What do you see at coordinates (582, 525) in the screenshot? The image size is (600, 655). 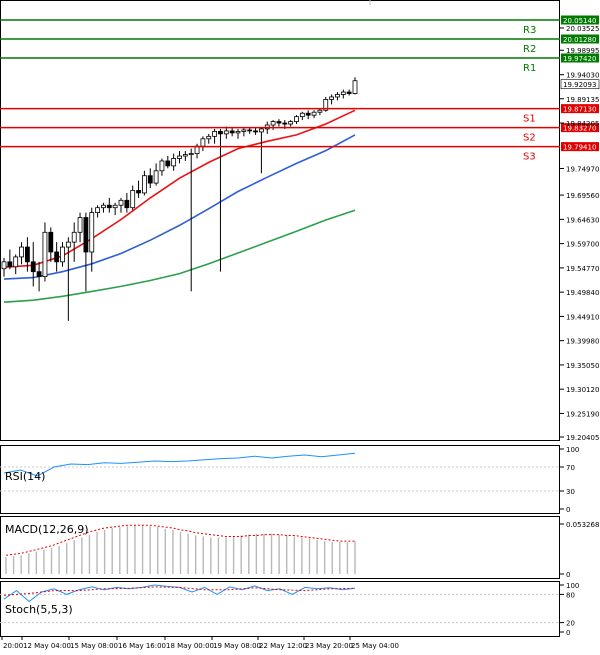 I see `macd-tick-label: 0.053268` at bounding box center [582, 525].